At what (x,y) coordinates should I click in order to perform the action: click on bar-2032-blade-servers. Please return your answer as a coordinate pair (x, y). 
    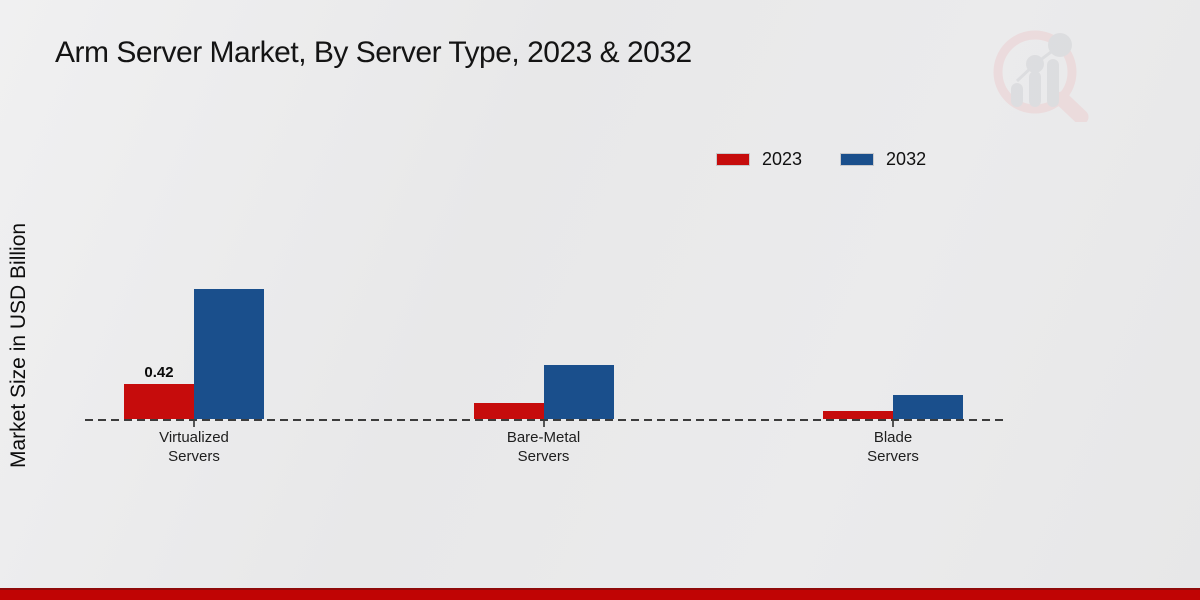
    Looking at the image, I should click on (928, 406).